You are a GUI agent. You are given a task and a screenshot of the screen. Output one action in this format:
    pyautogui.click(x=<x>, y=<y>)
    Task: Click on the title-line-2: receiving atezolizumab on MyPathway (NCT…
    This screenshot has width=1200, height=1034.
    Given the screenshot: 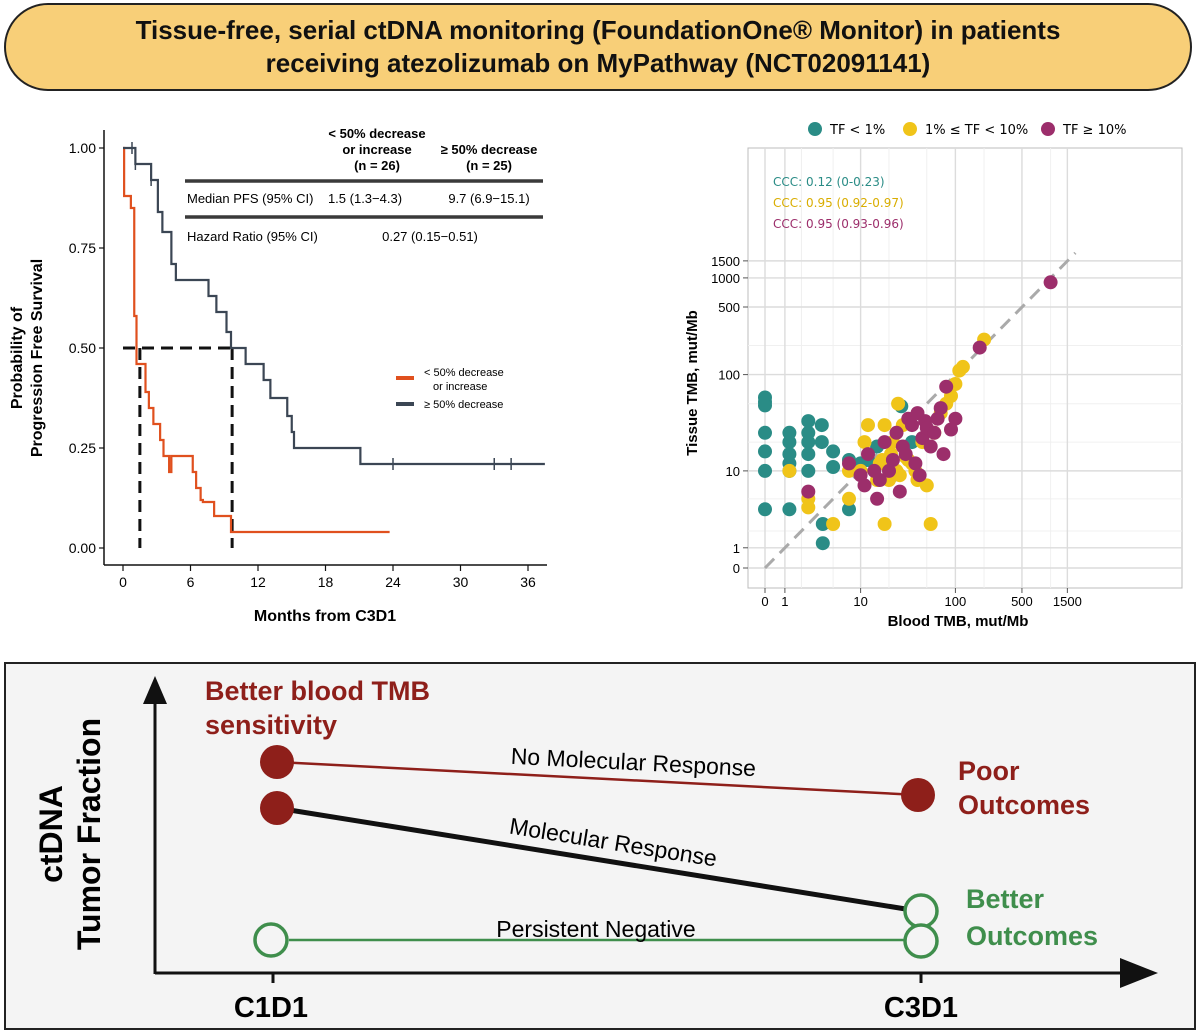 What is the action you would take?
    pyautogui.click(x=598, y=63)
    